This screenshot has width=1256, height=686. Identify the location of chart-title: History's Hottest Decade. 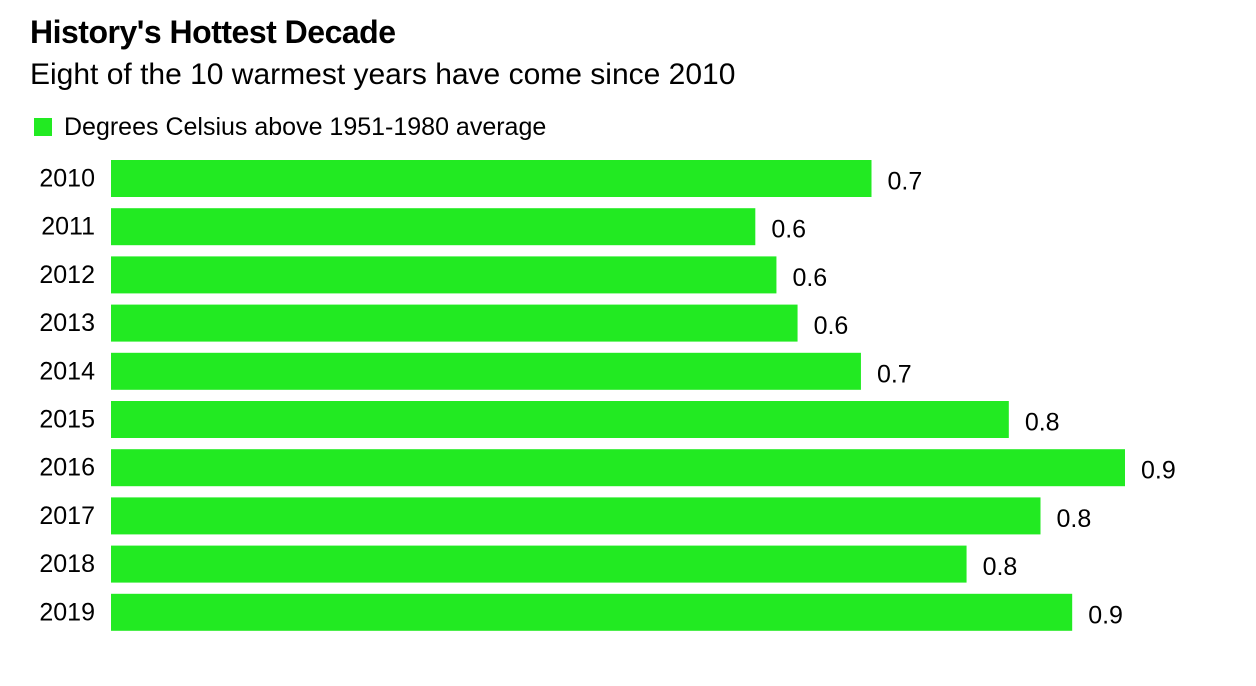
(213, 32).